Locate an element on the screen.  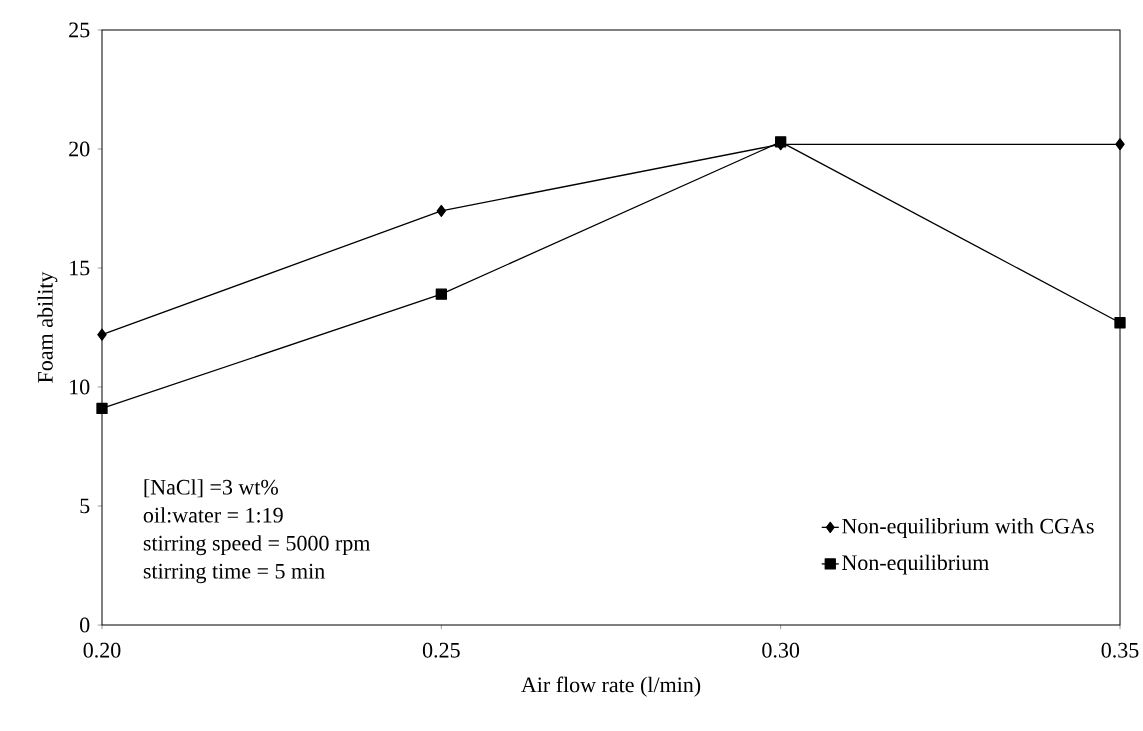
y-tick-label: 5 is located at coordinates (85, 506).